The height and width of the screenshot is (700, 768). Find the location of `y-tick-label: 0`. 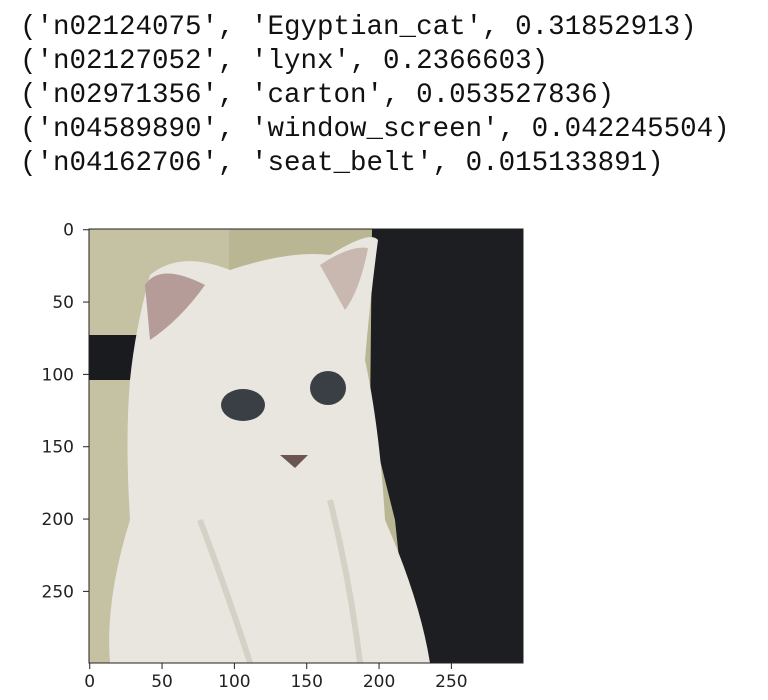

y-tick-label: 0 is located at coordinates (68, 231).